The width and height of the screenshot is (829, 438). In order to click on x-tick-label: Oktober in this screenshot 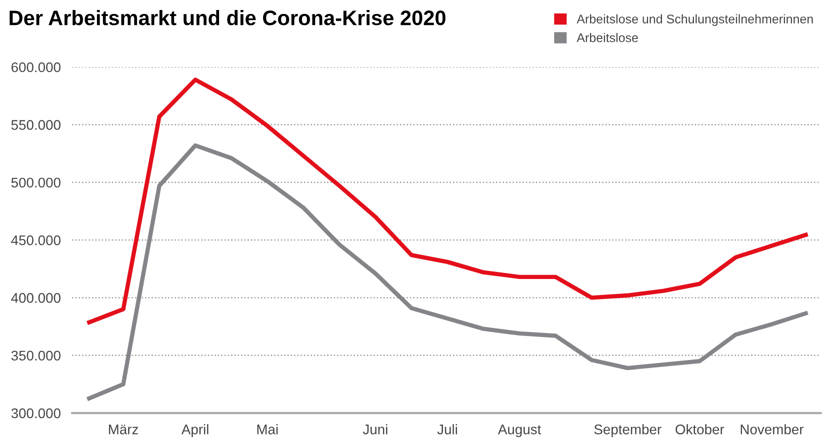, I will do `click(700, 429)`.